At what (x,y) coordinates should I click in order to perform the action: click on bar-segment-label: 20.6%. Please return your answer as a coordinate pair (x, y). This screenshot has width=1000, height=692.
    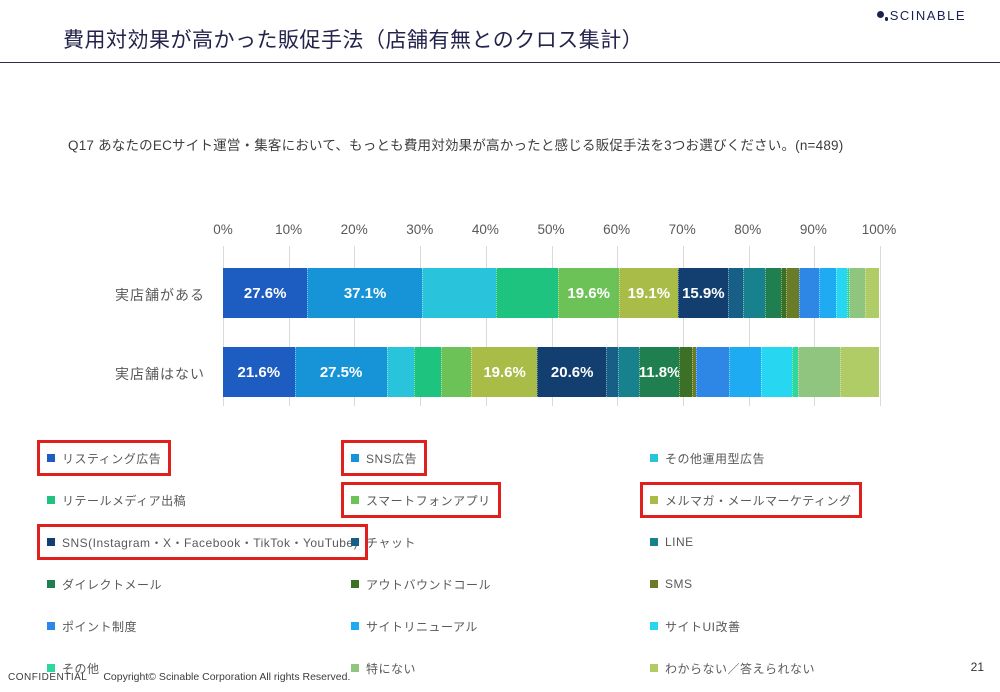
    Looking at the image, I should click on (572, 372).